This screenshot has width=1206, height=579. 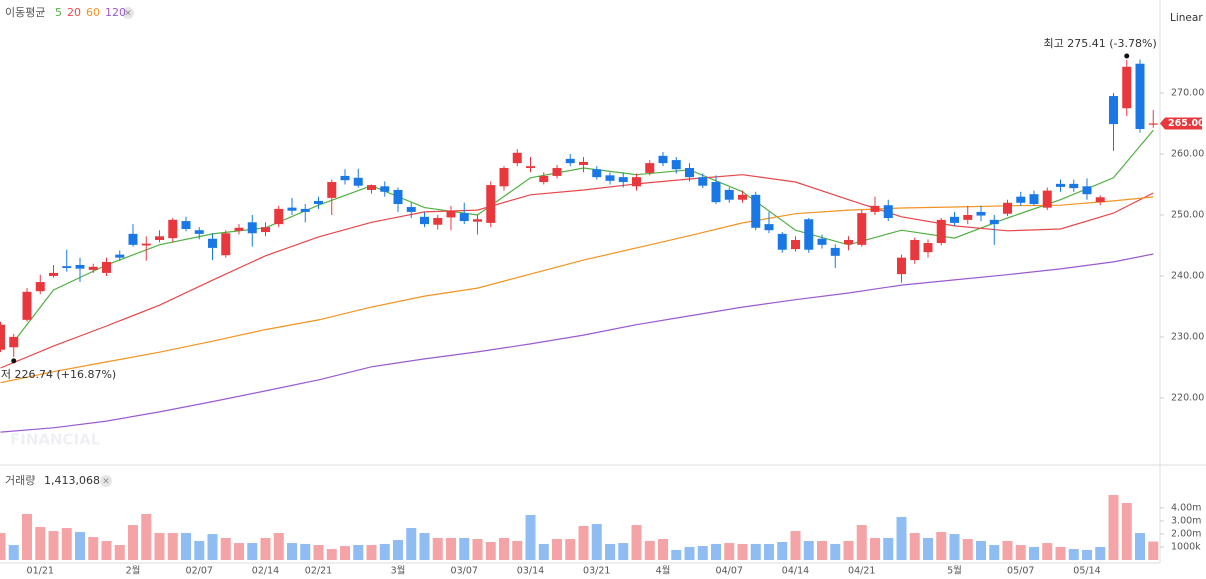 I want to click on y-tick-label: 1000k, so click(x=1186, y=546).